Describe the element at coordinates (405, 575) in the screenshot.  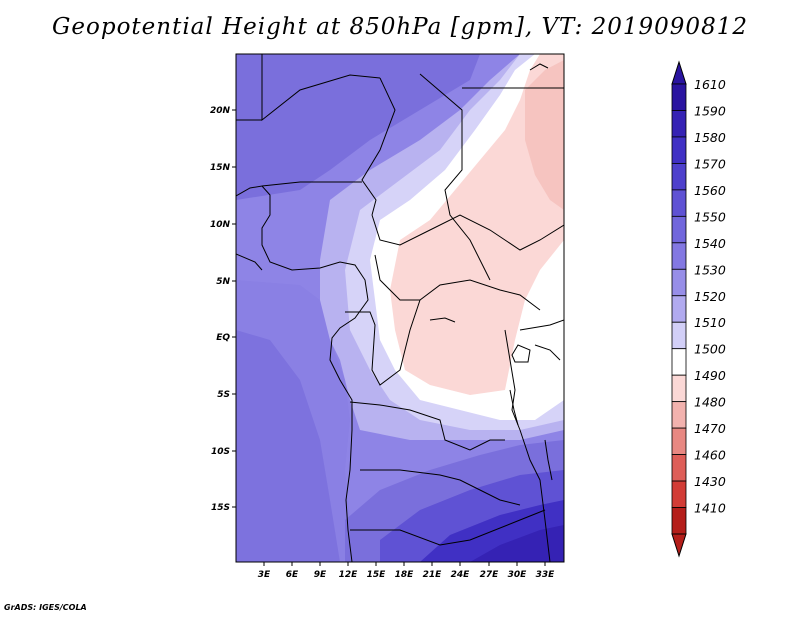
I see `lon-label-18e: 18E` at that location.